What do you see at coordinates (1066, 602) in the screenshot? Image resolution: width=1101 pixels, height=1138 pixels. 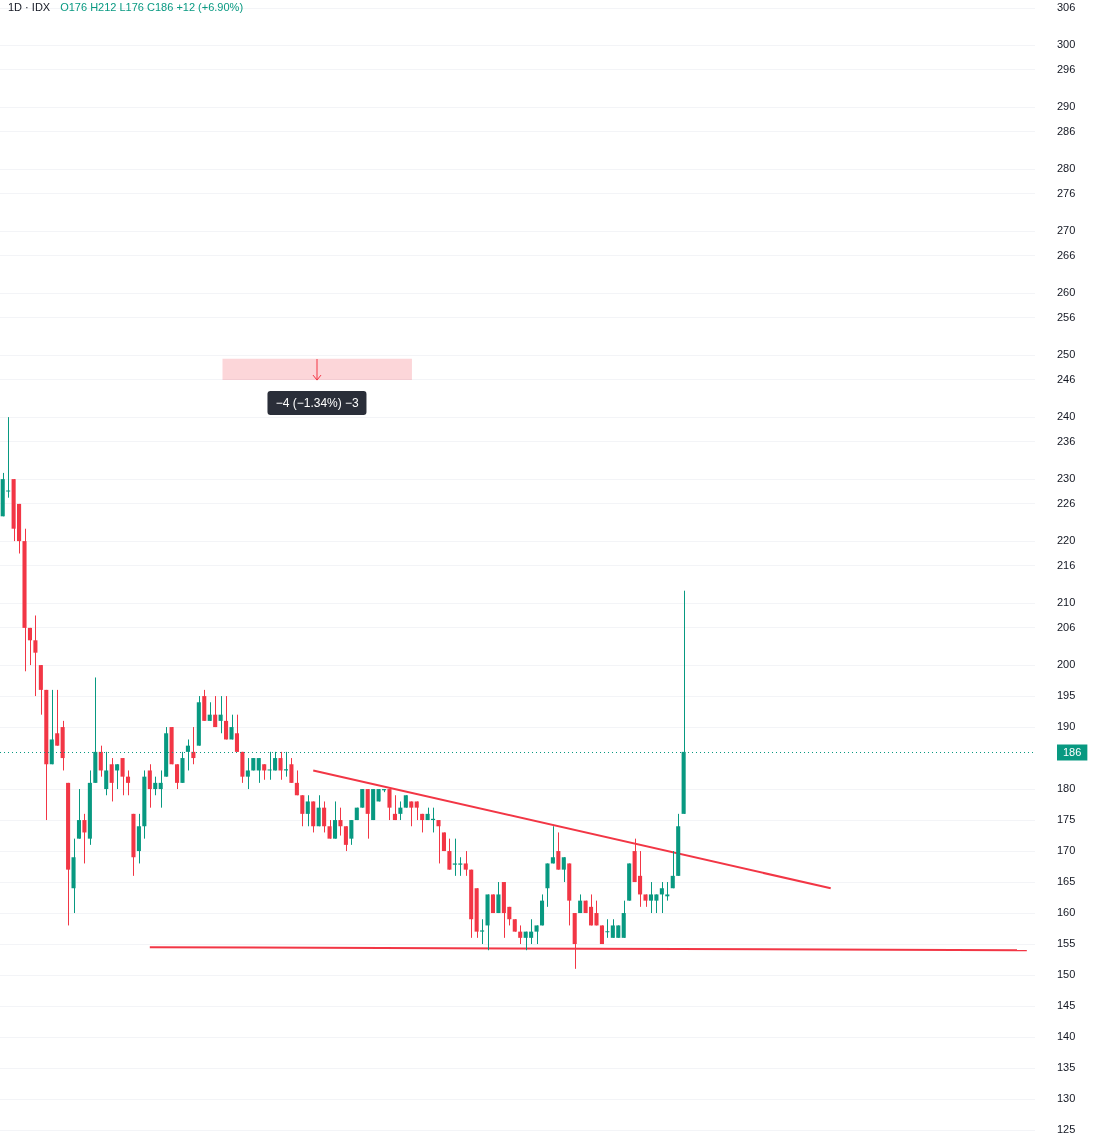 I see `y-tick-label: 210` at bounding box center [1066, 602].